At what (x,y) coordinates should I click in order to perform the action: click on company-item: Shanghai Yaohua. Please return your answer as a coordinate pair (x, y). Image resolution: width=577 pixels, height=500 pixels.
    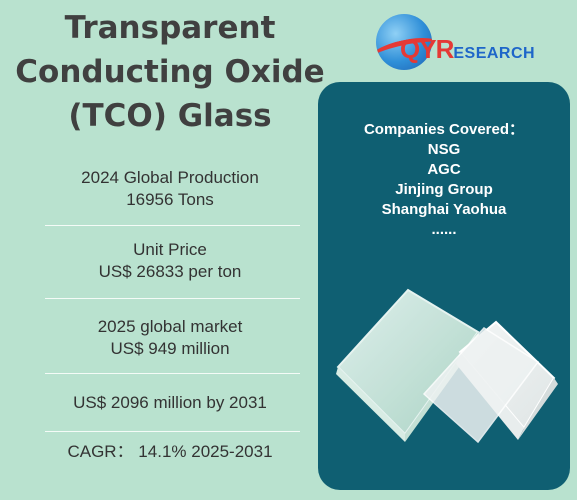
    Looking at the image, I should click on (444, 209).